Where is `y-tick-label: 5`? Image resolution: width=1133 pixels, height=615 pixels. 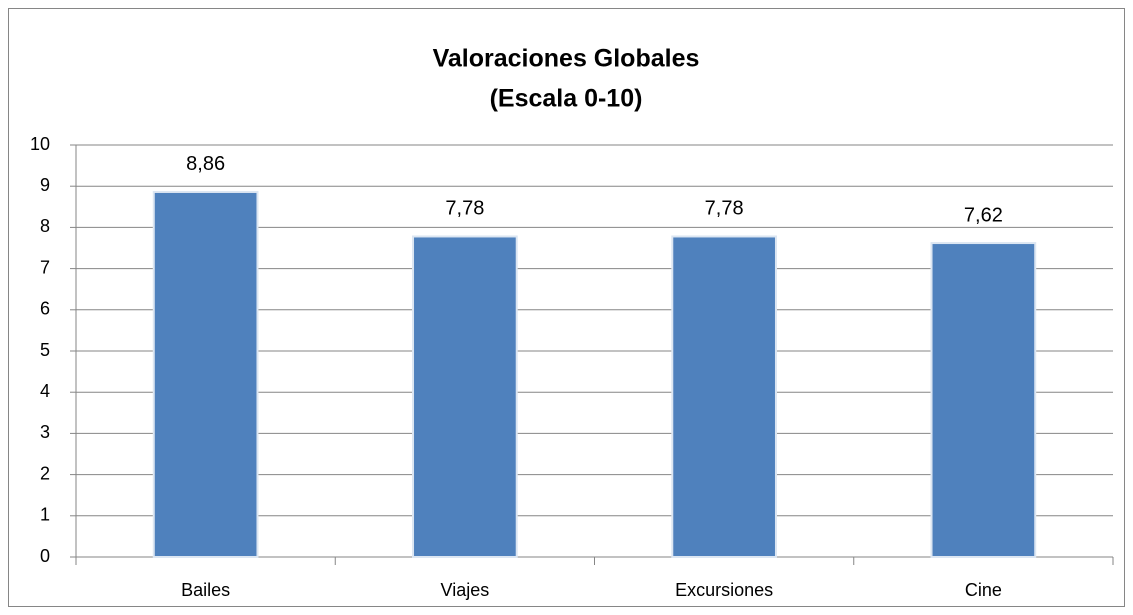 y-tick-label: 5 is located at coordinates (45, 350).